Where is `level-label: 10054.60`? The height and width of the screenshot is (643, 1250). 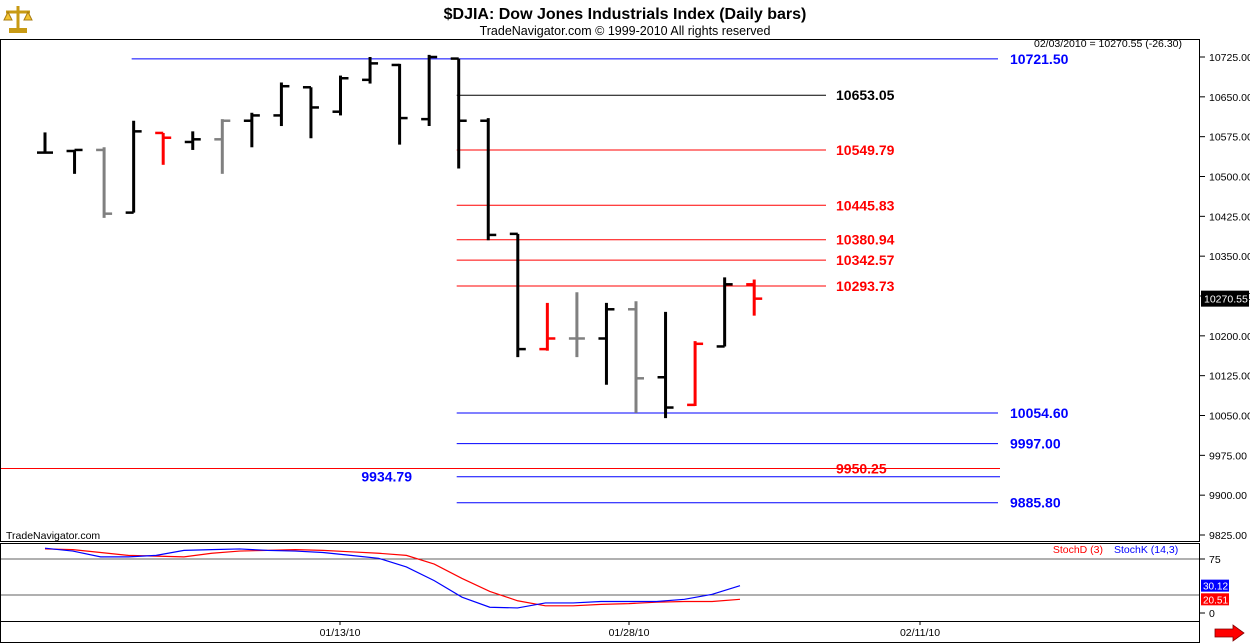 level-label: 10054.60 is located at coordinates (1039, 413).